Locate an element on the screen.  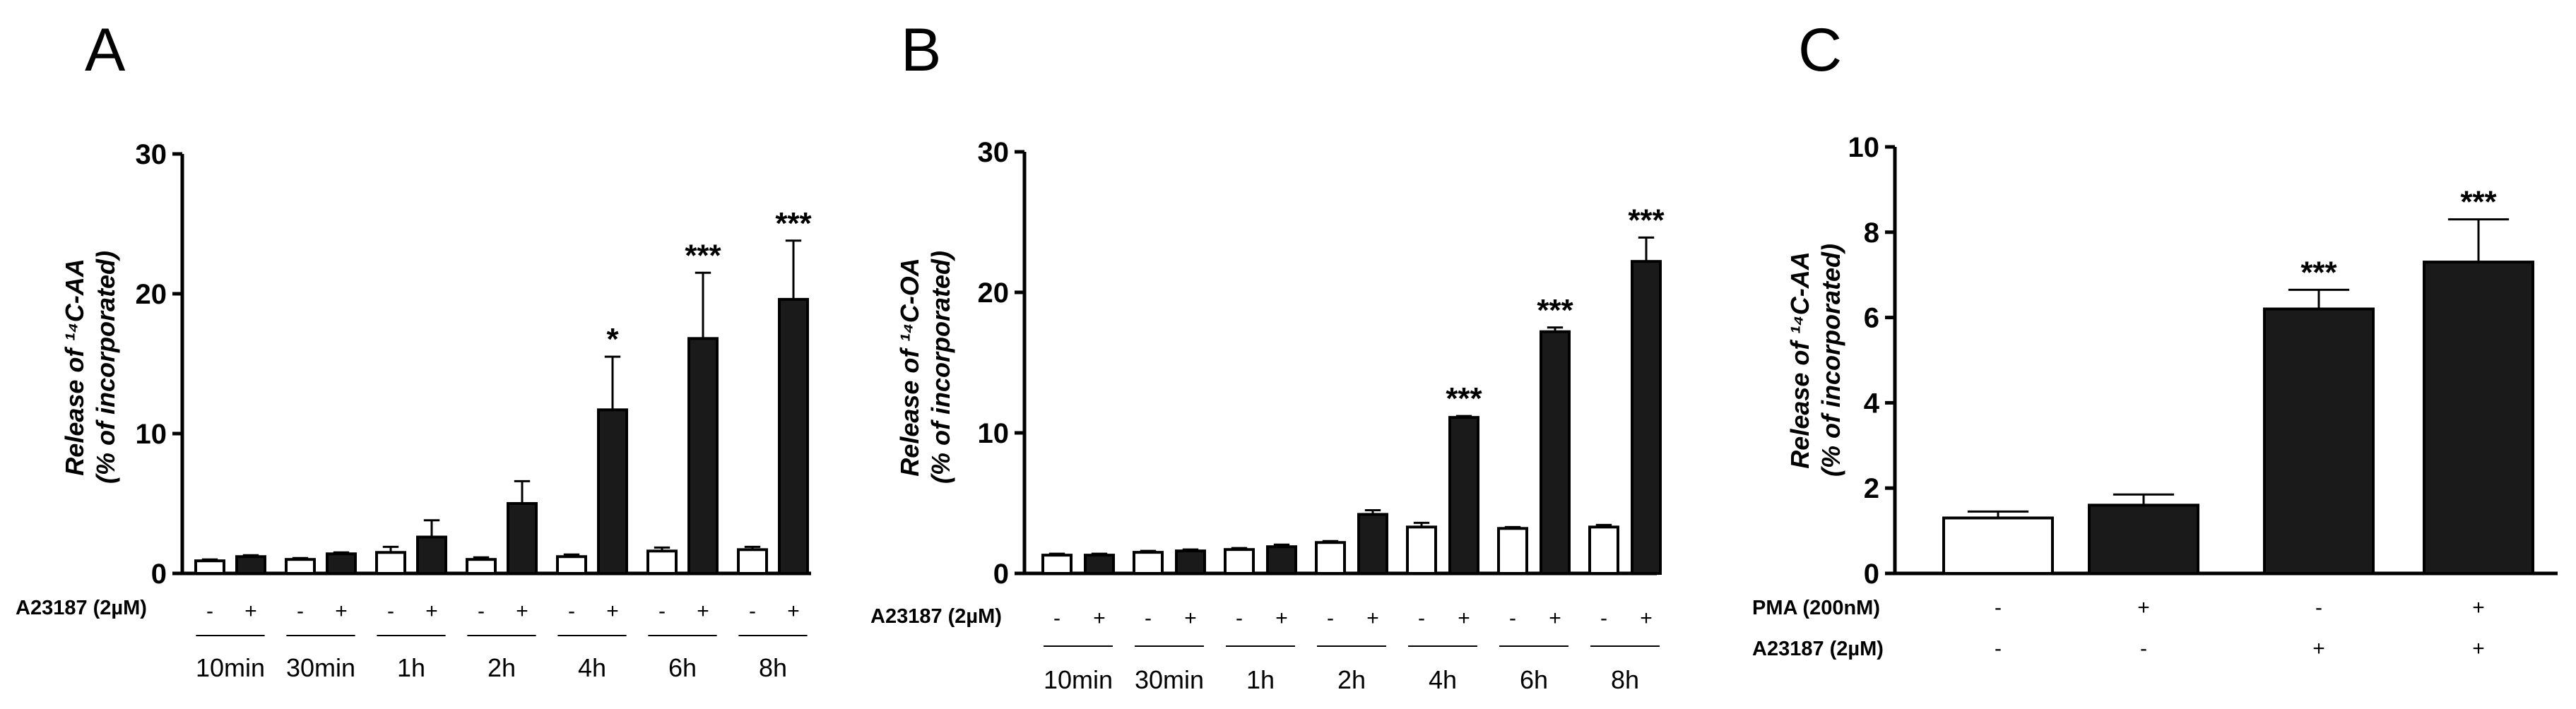
time-label-b: 8h is located at coordinates (1625, 680).